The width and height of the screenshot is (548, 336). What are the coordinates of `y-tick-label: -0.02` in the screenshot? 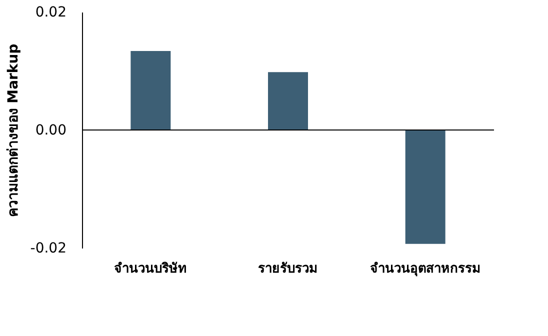 It's located at (48, 248).